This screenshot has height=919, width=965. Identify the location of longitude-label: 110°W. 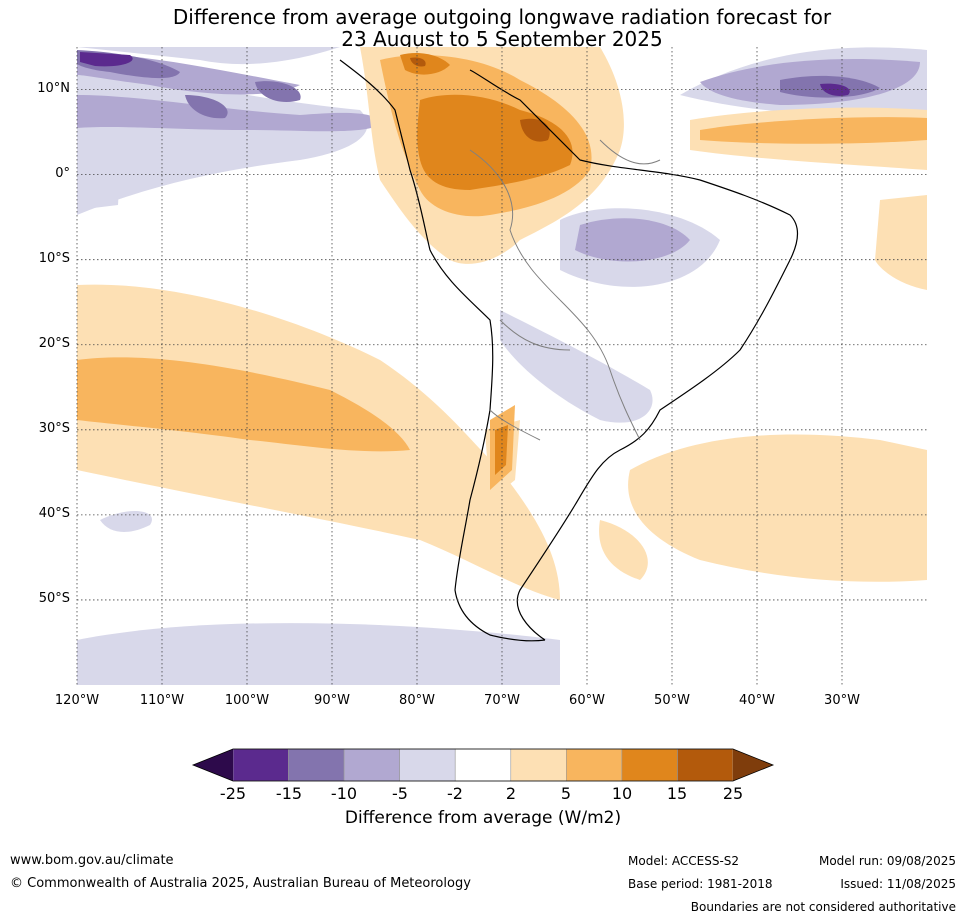
(162, 700).